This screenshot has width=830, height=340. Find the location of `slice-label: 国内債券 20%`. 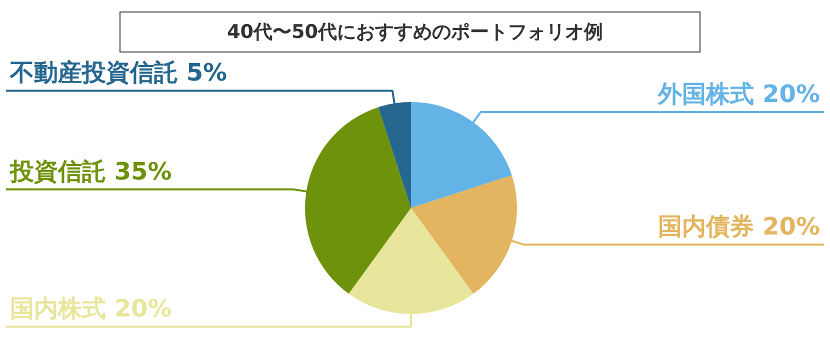

slice-label: 国内債券 20% is located at coordinates (739, 226).